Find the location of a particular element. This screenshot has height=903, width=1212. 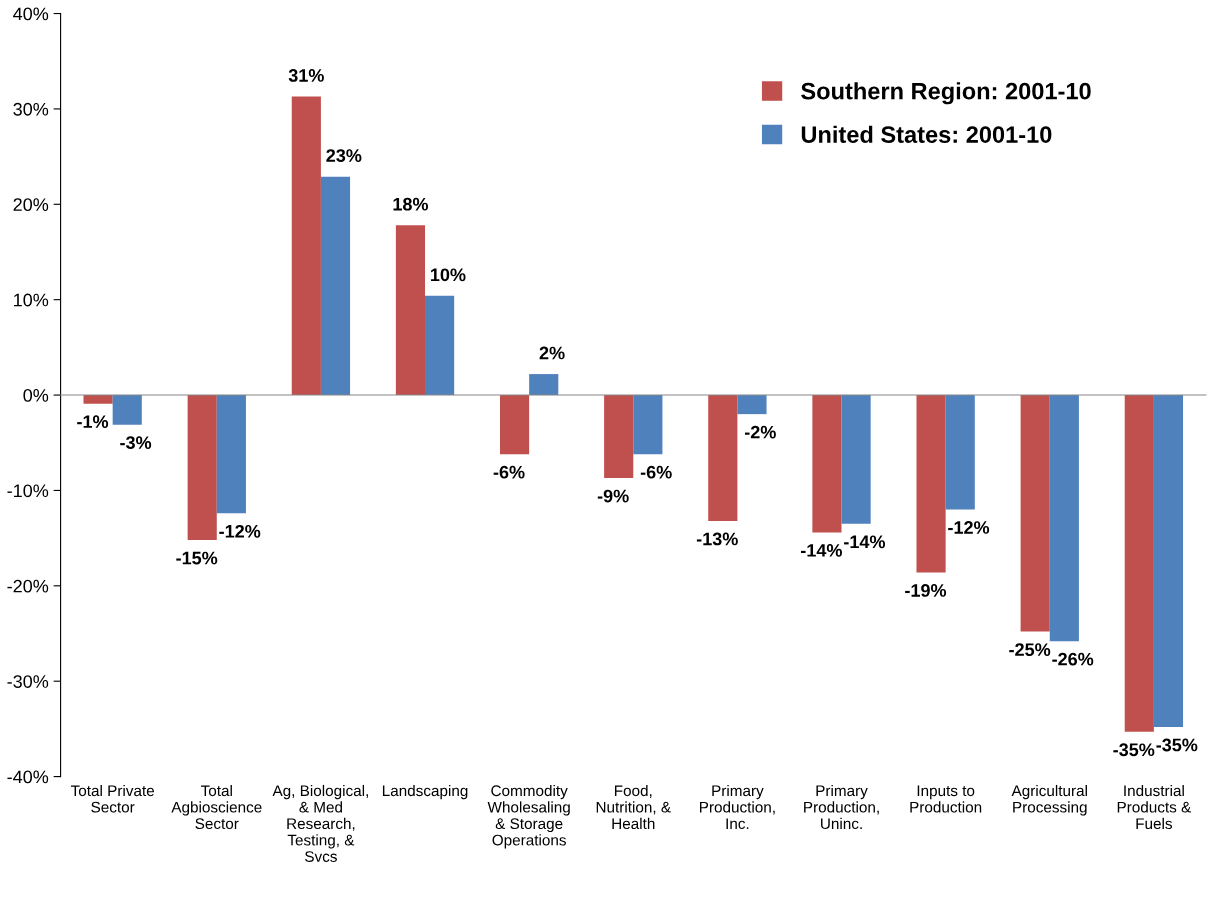

x-tick-label: Industrial Products & Fuels is located at coordinates (1154, 807).